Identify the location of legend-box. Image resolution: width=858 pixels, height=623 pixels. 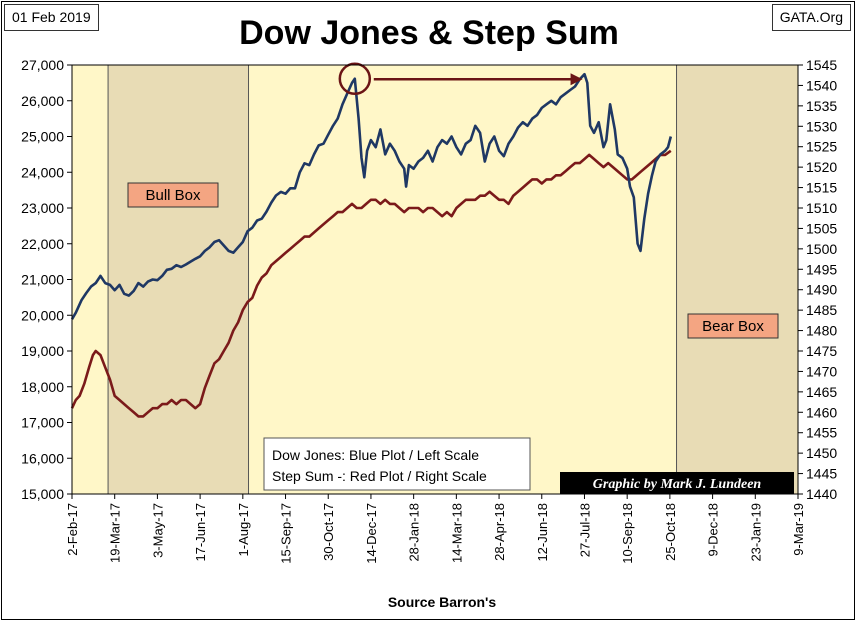
(397, 464).